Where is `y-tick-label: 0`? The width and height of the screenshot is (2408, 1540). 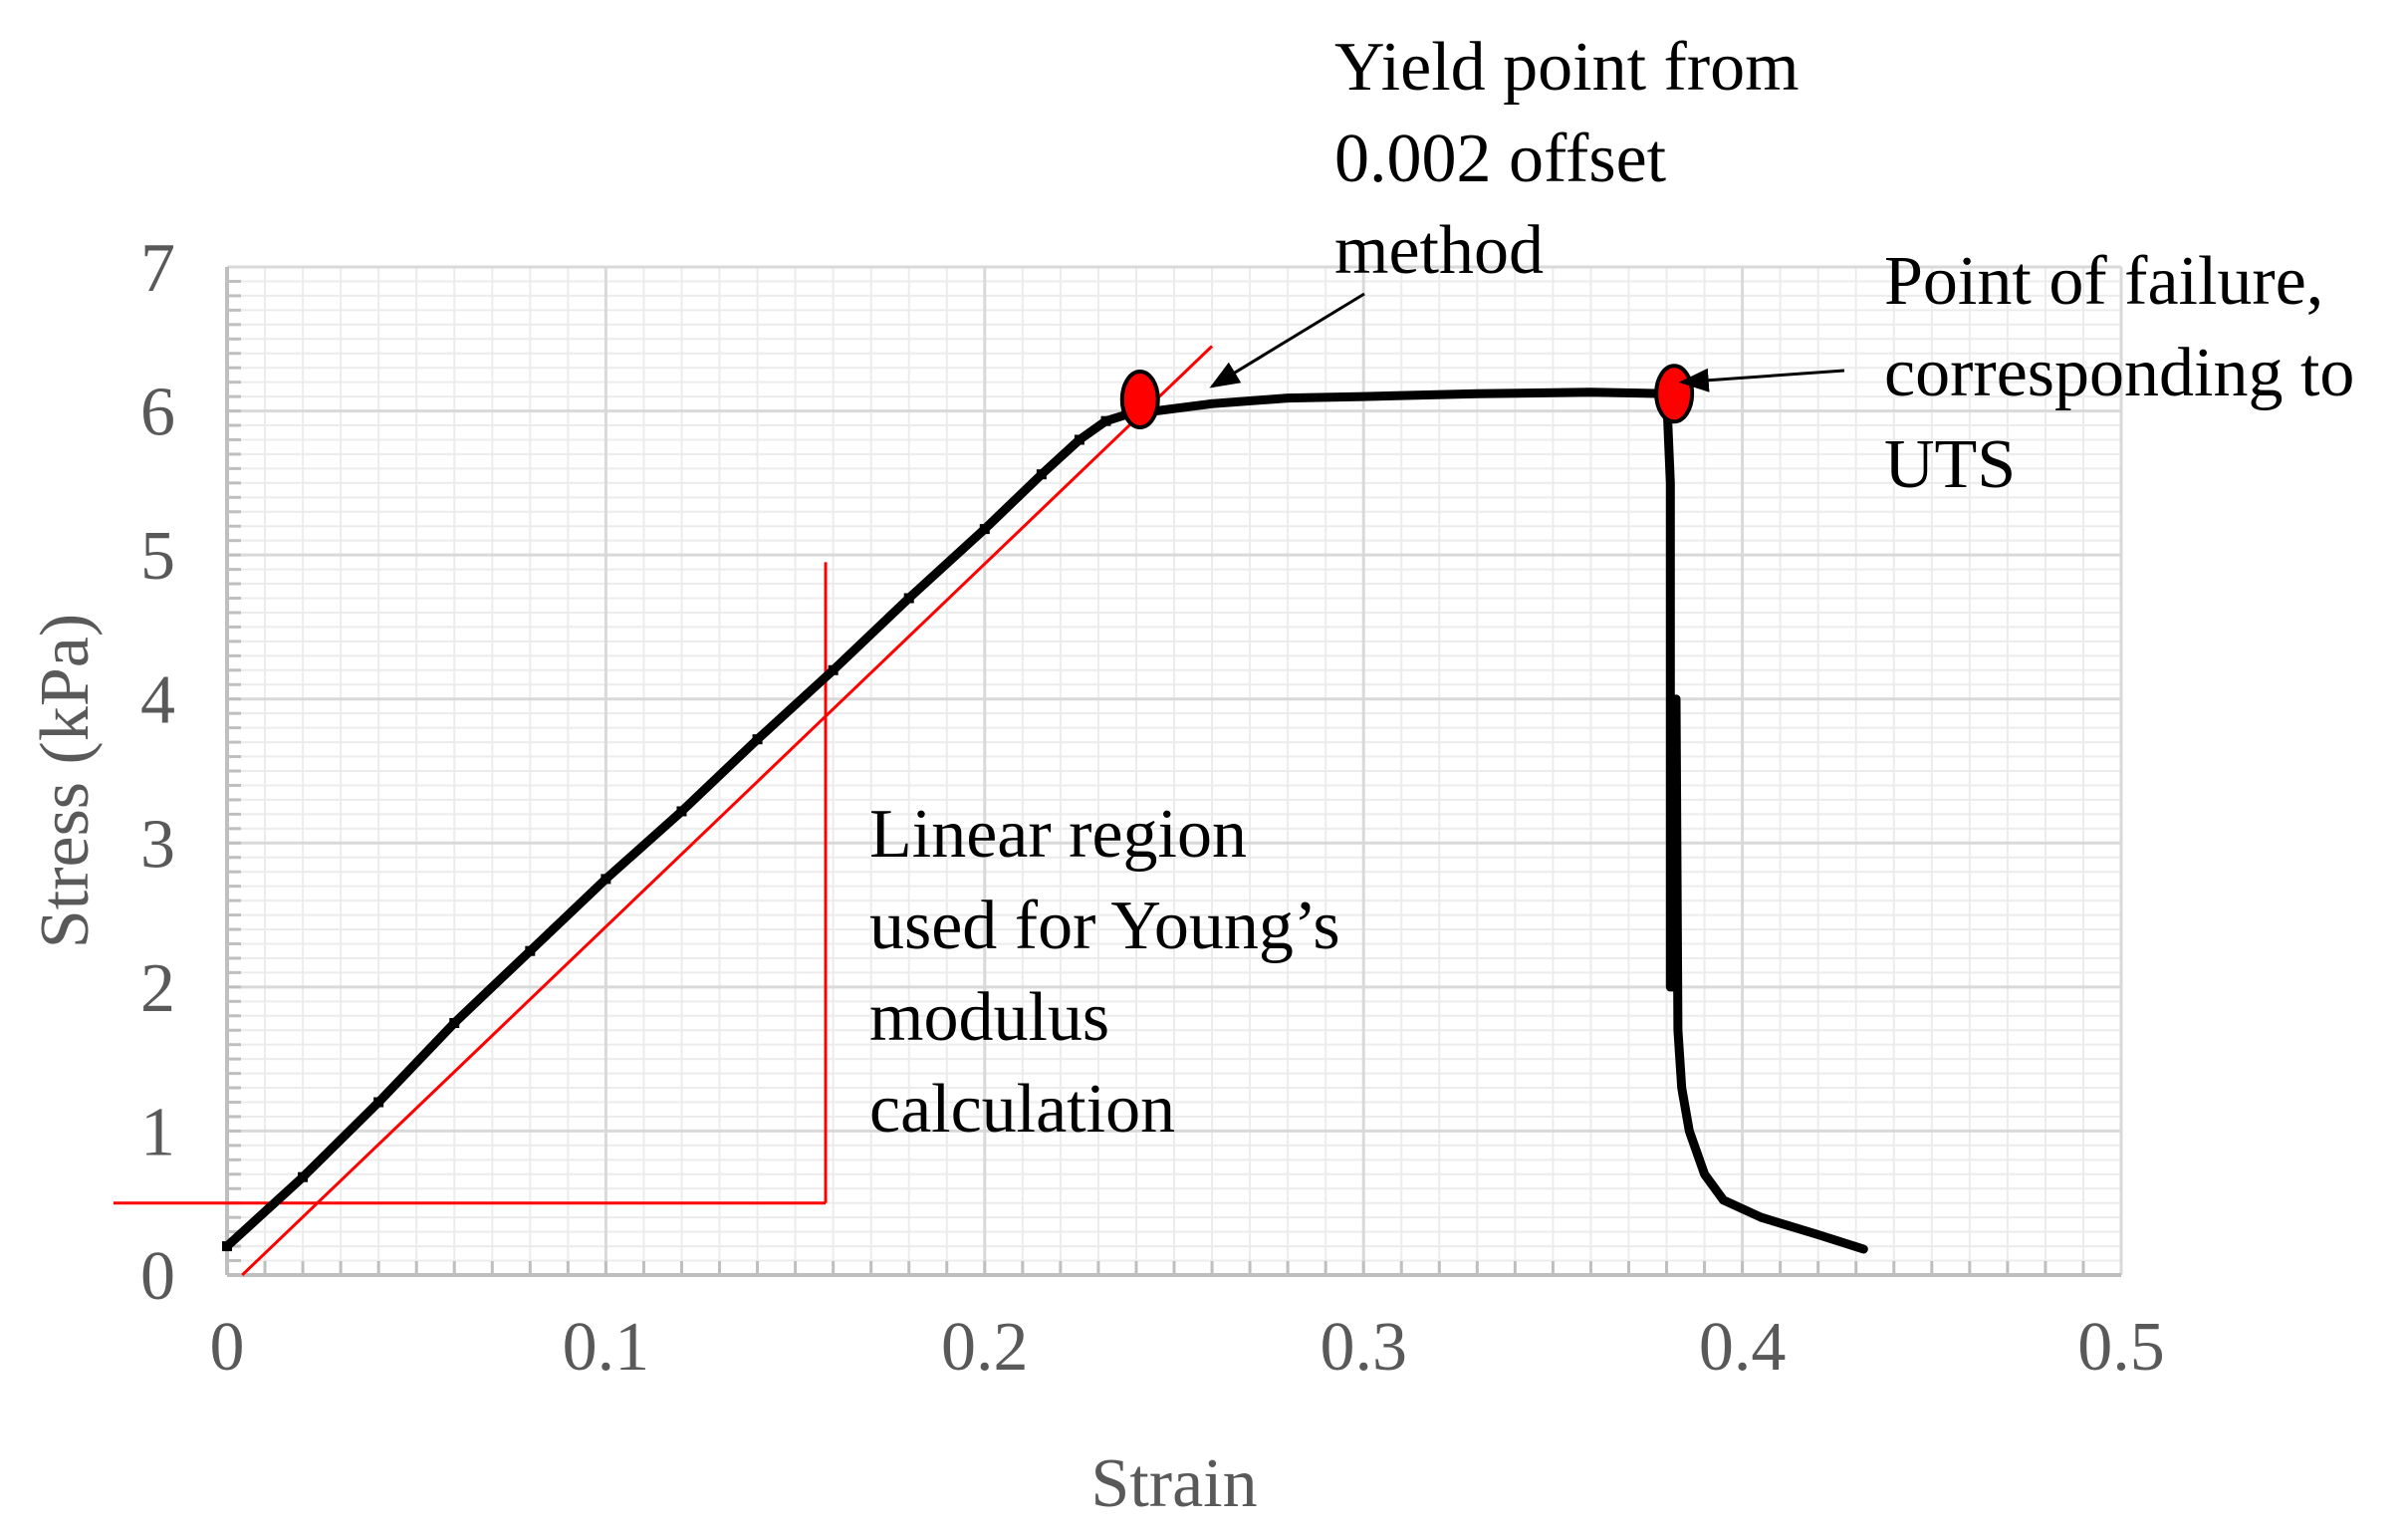
y-tick-label: 0 is located at coordinates (157, 1276).